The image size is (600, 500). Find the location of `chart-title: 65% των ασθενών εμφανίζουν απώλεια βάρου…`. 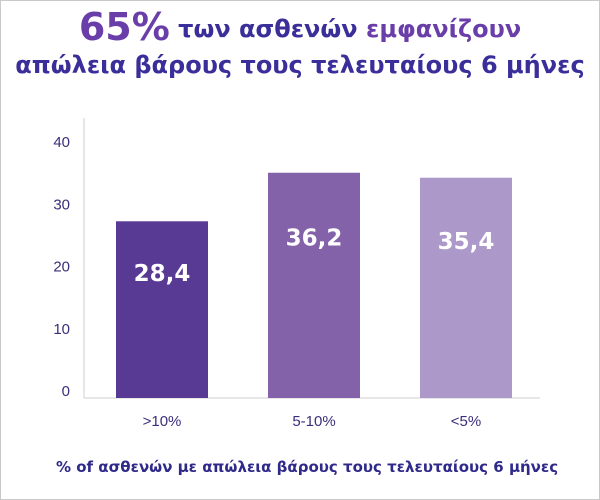

chart-title: 65% των ασθενών εμφανίζουν απώλεια βάρου… is located at coordinates (300, 42).